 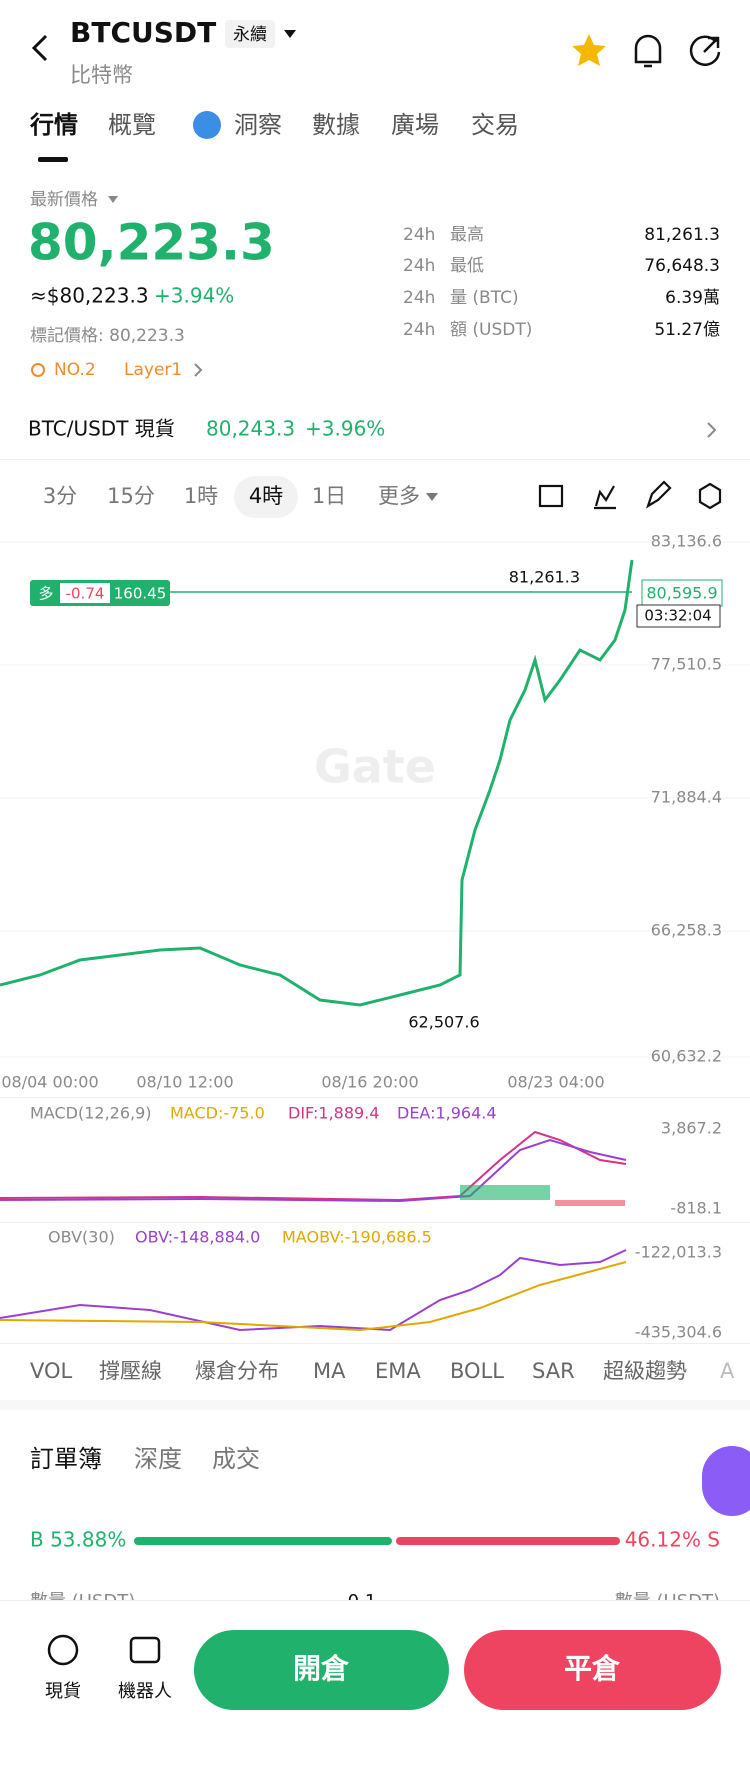 What do you see at coordinates (45, 594) in the screenshot?
I see `position-side: 多` at bounding box center [45, 594].